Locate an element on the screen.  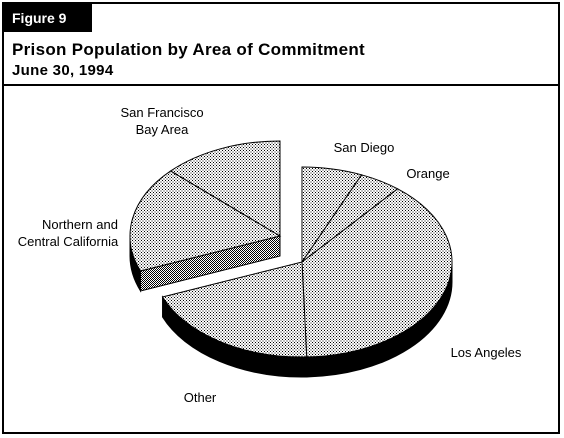
chart-title: Prison Population by Area of Commitment is located at coordinates (188, 49).